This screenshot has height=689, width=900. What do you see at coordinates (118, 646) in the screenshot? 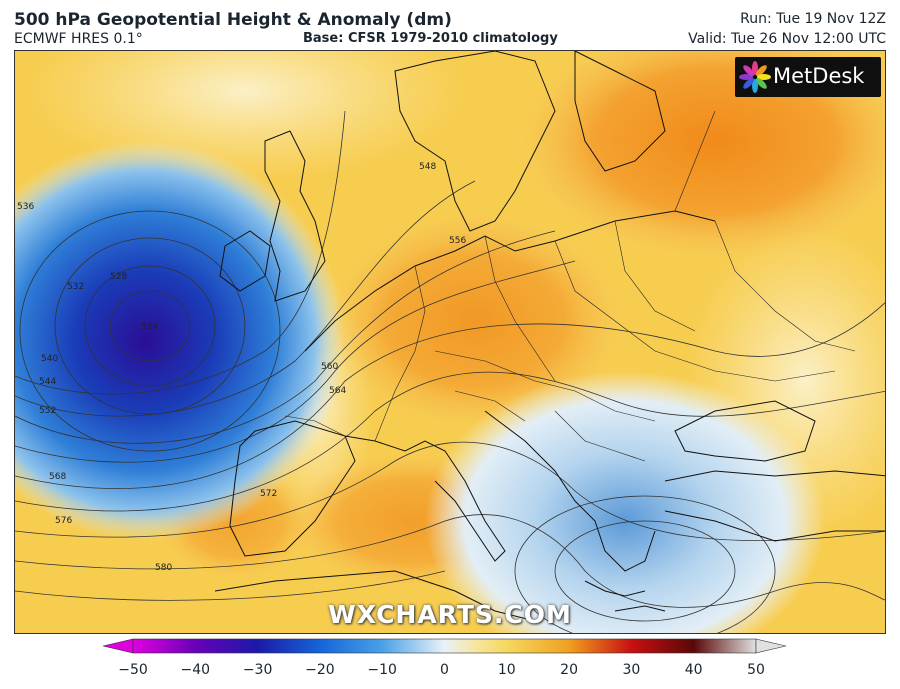
I see `colorbar-min-arrow` at bounding box center [118, 646].